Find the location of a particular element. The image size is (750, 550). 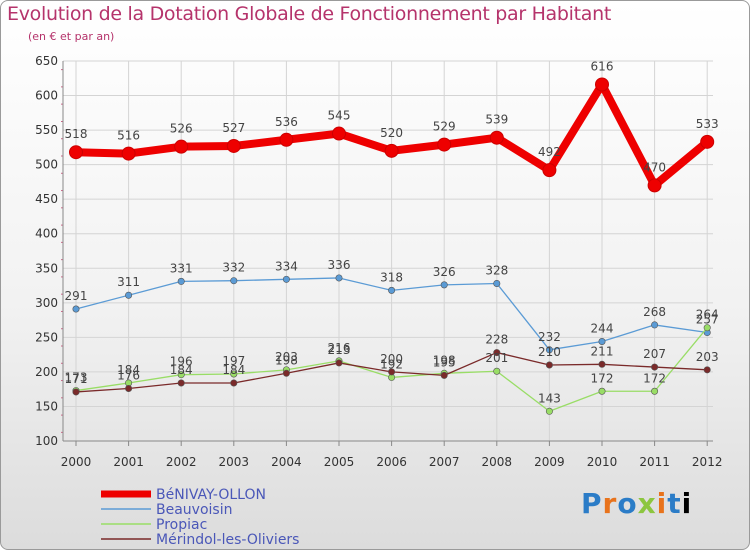

data-label: 518 is located at coordinates (76, 134).